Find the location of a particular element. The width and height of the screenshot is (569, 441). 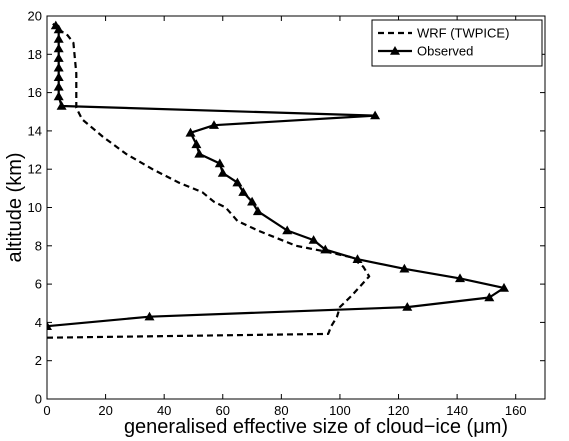

x-tick-label: 0 is located at coordinates (46, 410).